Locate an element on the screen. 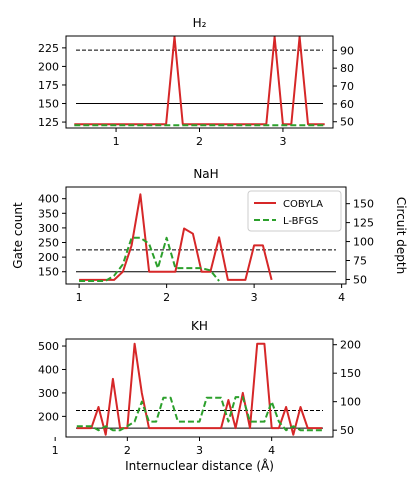 The image size is (415, 498). panel-title: NaH is located at coordinates (205, 174).